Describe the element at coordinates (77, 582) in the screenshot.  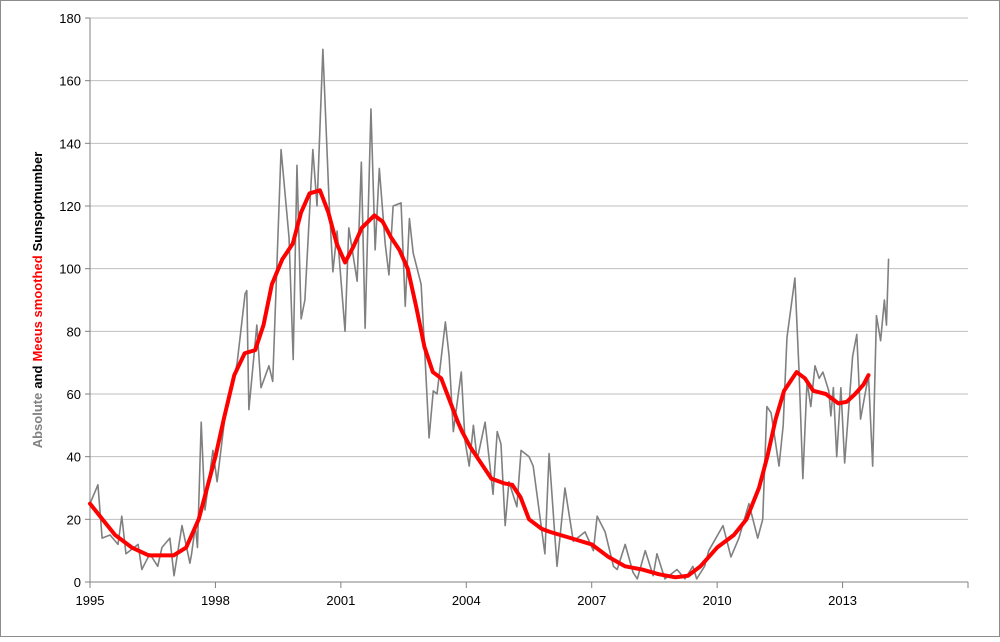
I see `y-tick-label: 0` at that location.